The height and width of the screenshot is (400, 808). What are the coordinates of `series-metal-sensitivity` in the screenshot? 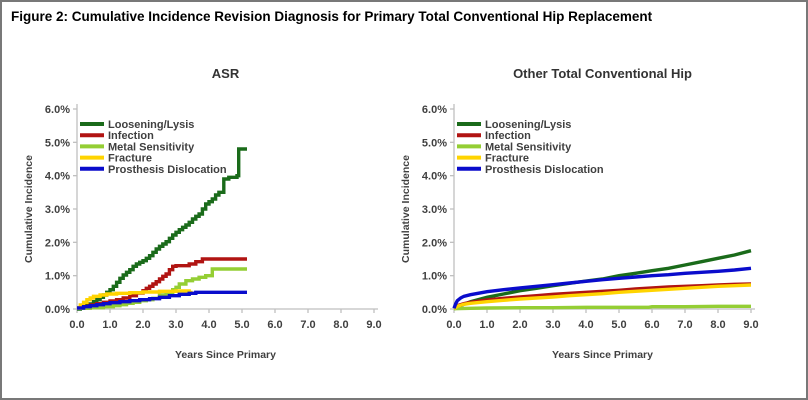 It's located at (602, 307).